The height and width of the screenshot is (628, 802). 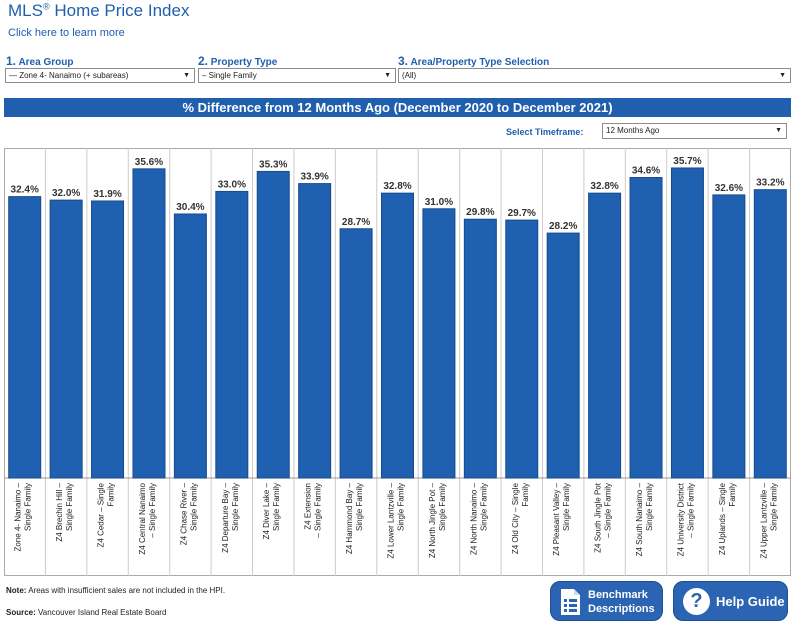 What do you see at coordinates (730, 601) in the screenshot?
I see `help-guide-button: ? Help Guide` at bounding box center [730, 601].